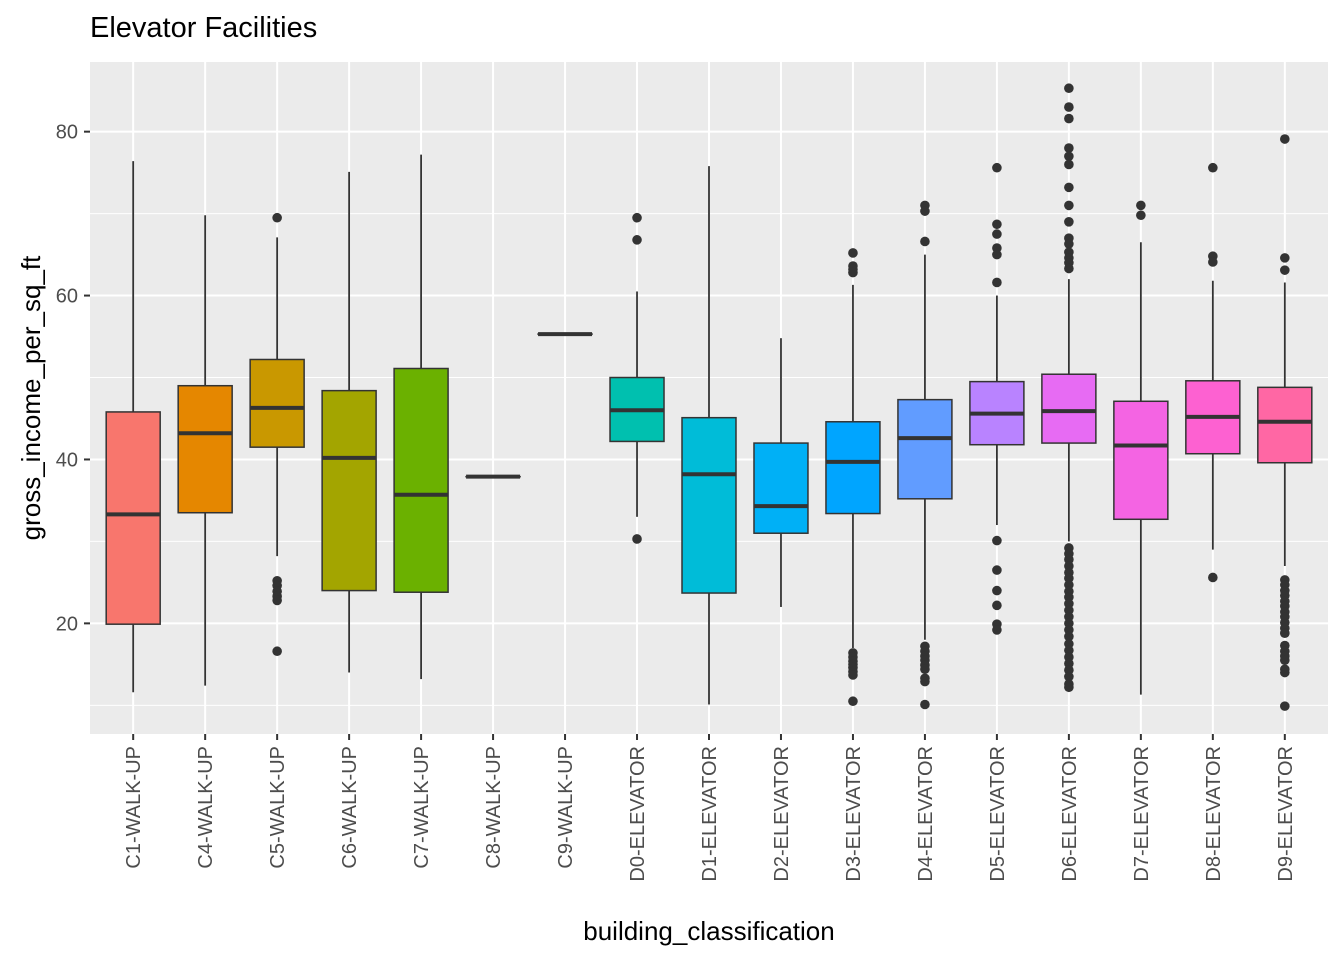 Image resolution: width=1344 pixels, height=960 pixels. What do you see at coordinates (206, 807) in the screenshot?
I see `x-tick-label: C4-WALK-UP` at bounding box center [206, 807].